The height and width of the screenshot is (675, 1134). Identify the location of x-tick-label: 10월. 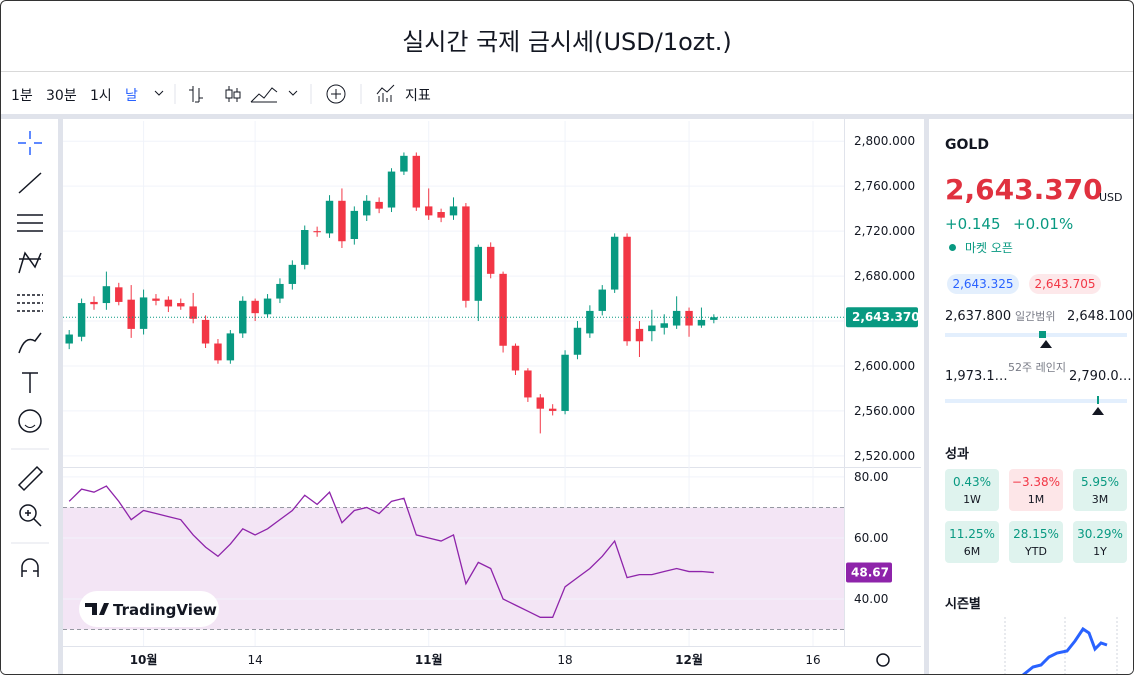
(144, 659).